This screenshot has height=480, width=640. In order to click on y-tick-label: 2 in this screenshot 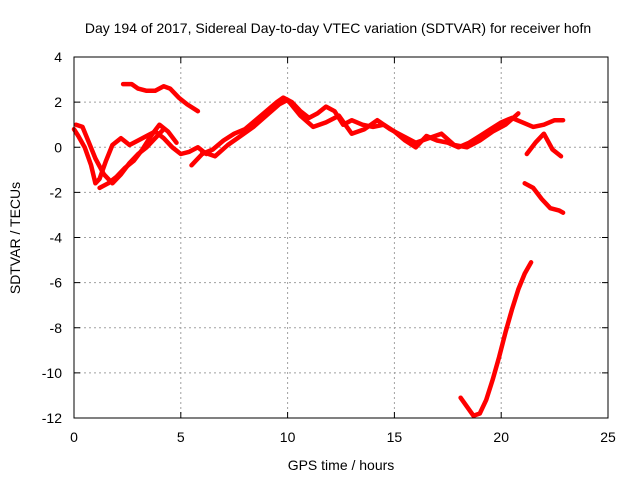, I will do `click(58, 102)`.